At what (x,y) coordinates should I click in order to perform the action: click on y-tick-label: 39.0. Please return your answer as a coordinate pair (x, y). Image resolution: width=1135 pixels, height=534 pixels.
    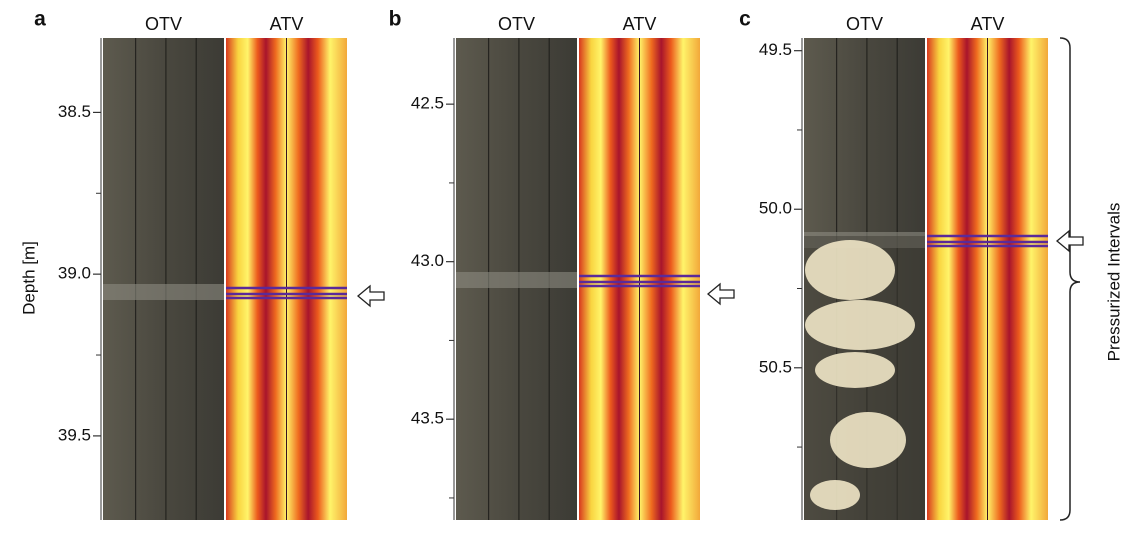
    Looking at the image, I should click on (74, 273).